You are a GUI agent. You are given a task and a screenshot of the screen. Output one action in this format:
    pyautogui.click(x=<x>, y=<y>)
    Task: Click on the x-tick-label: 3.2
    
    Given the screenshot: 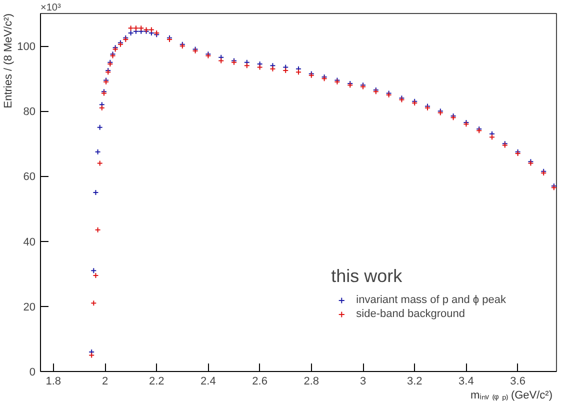 What is the action you would take?
    pyautogui.click(x=414, y=382)
    